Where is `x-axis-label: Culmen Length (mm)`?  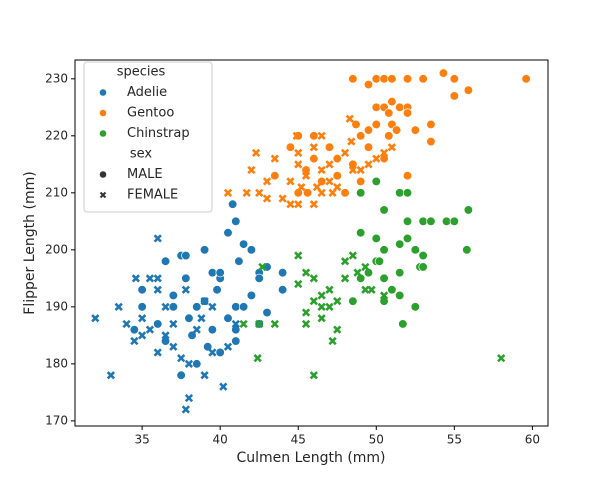
x-axis-label: Culmen Length (mm) is located at coordinates (310, 458).